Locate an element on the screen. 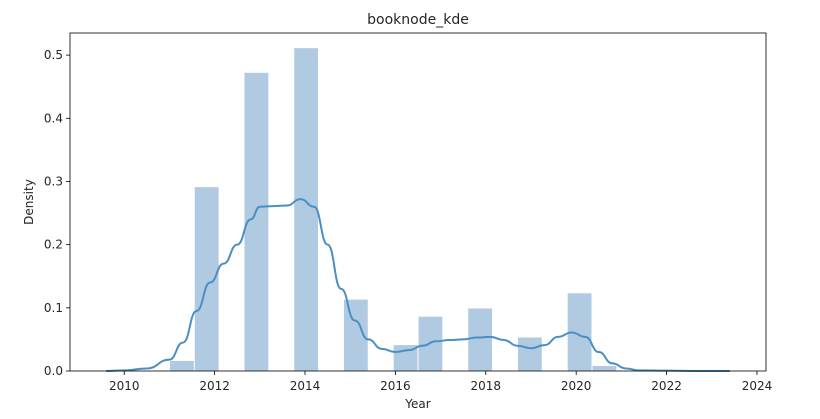 The height and width of the screenshot is (419, 820). y-tick-label: 0.0 is located at coordinates (53, 371).